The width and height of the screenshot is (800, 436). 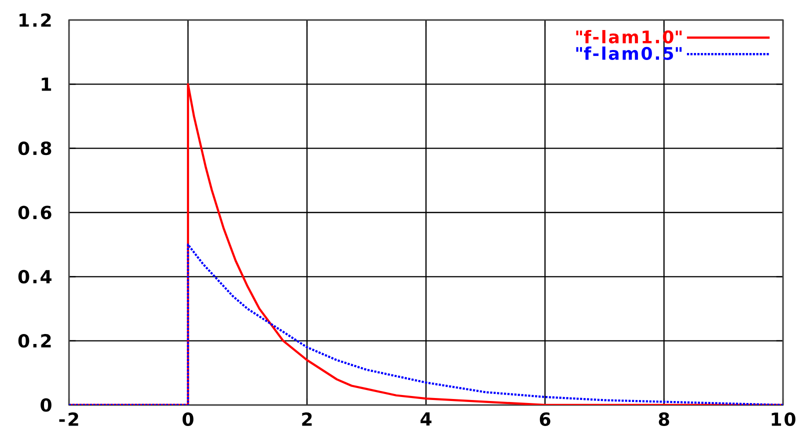 I want to click on x-tick-label: 10, so click(x=784, y=419).